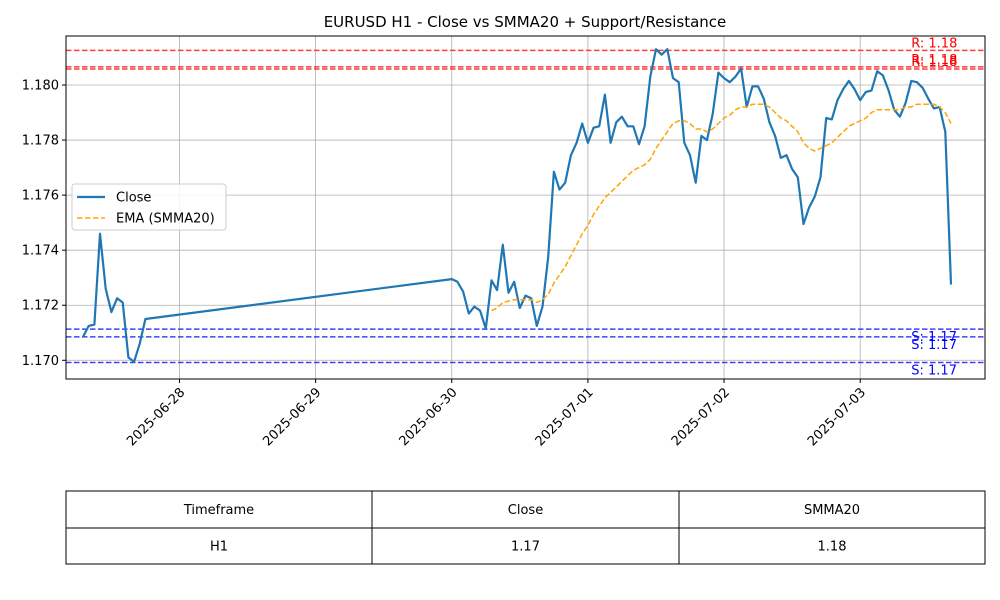 The width and height of the screenshot is (1000, 600). I want to click on table-value: 1.17, so click(525, 547).